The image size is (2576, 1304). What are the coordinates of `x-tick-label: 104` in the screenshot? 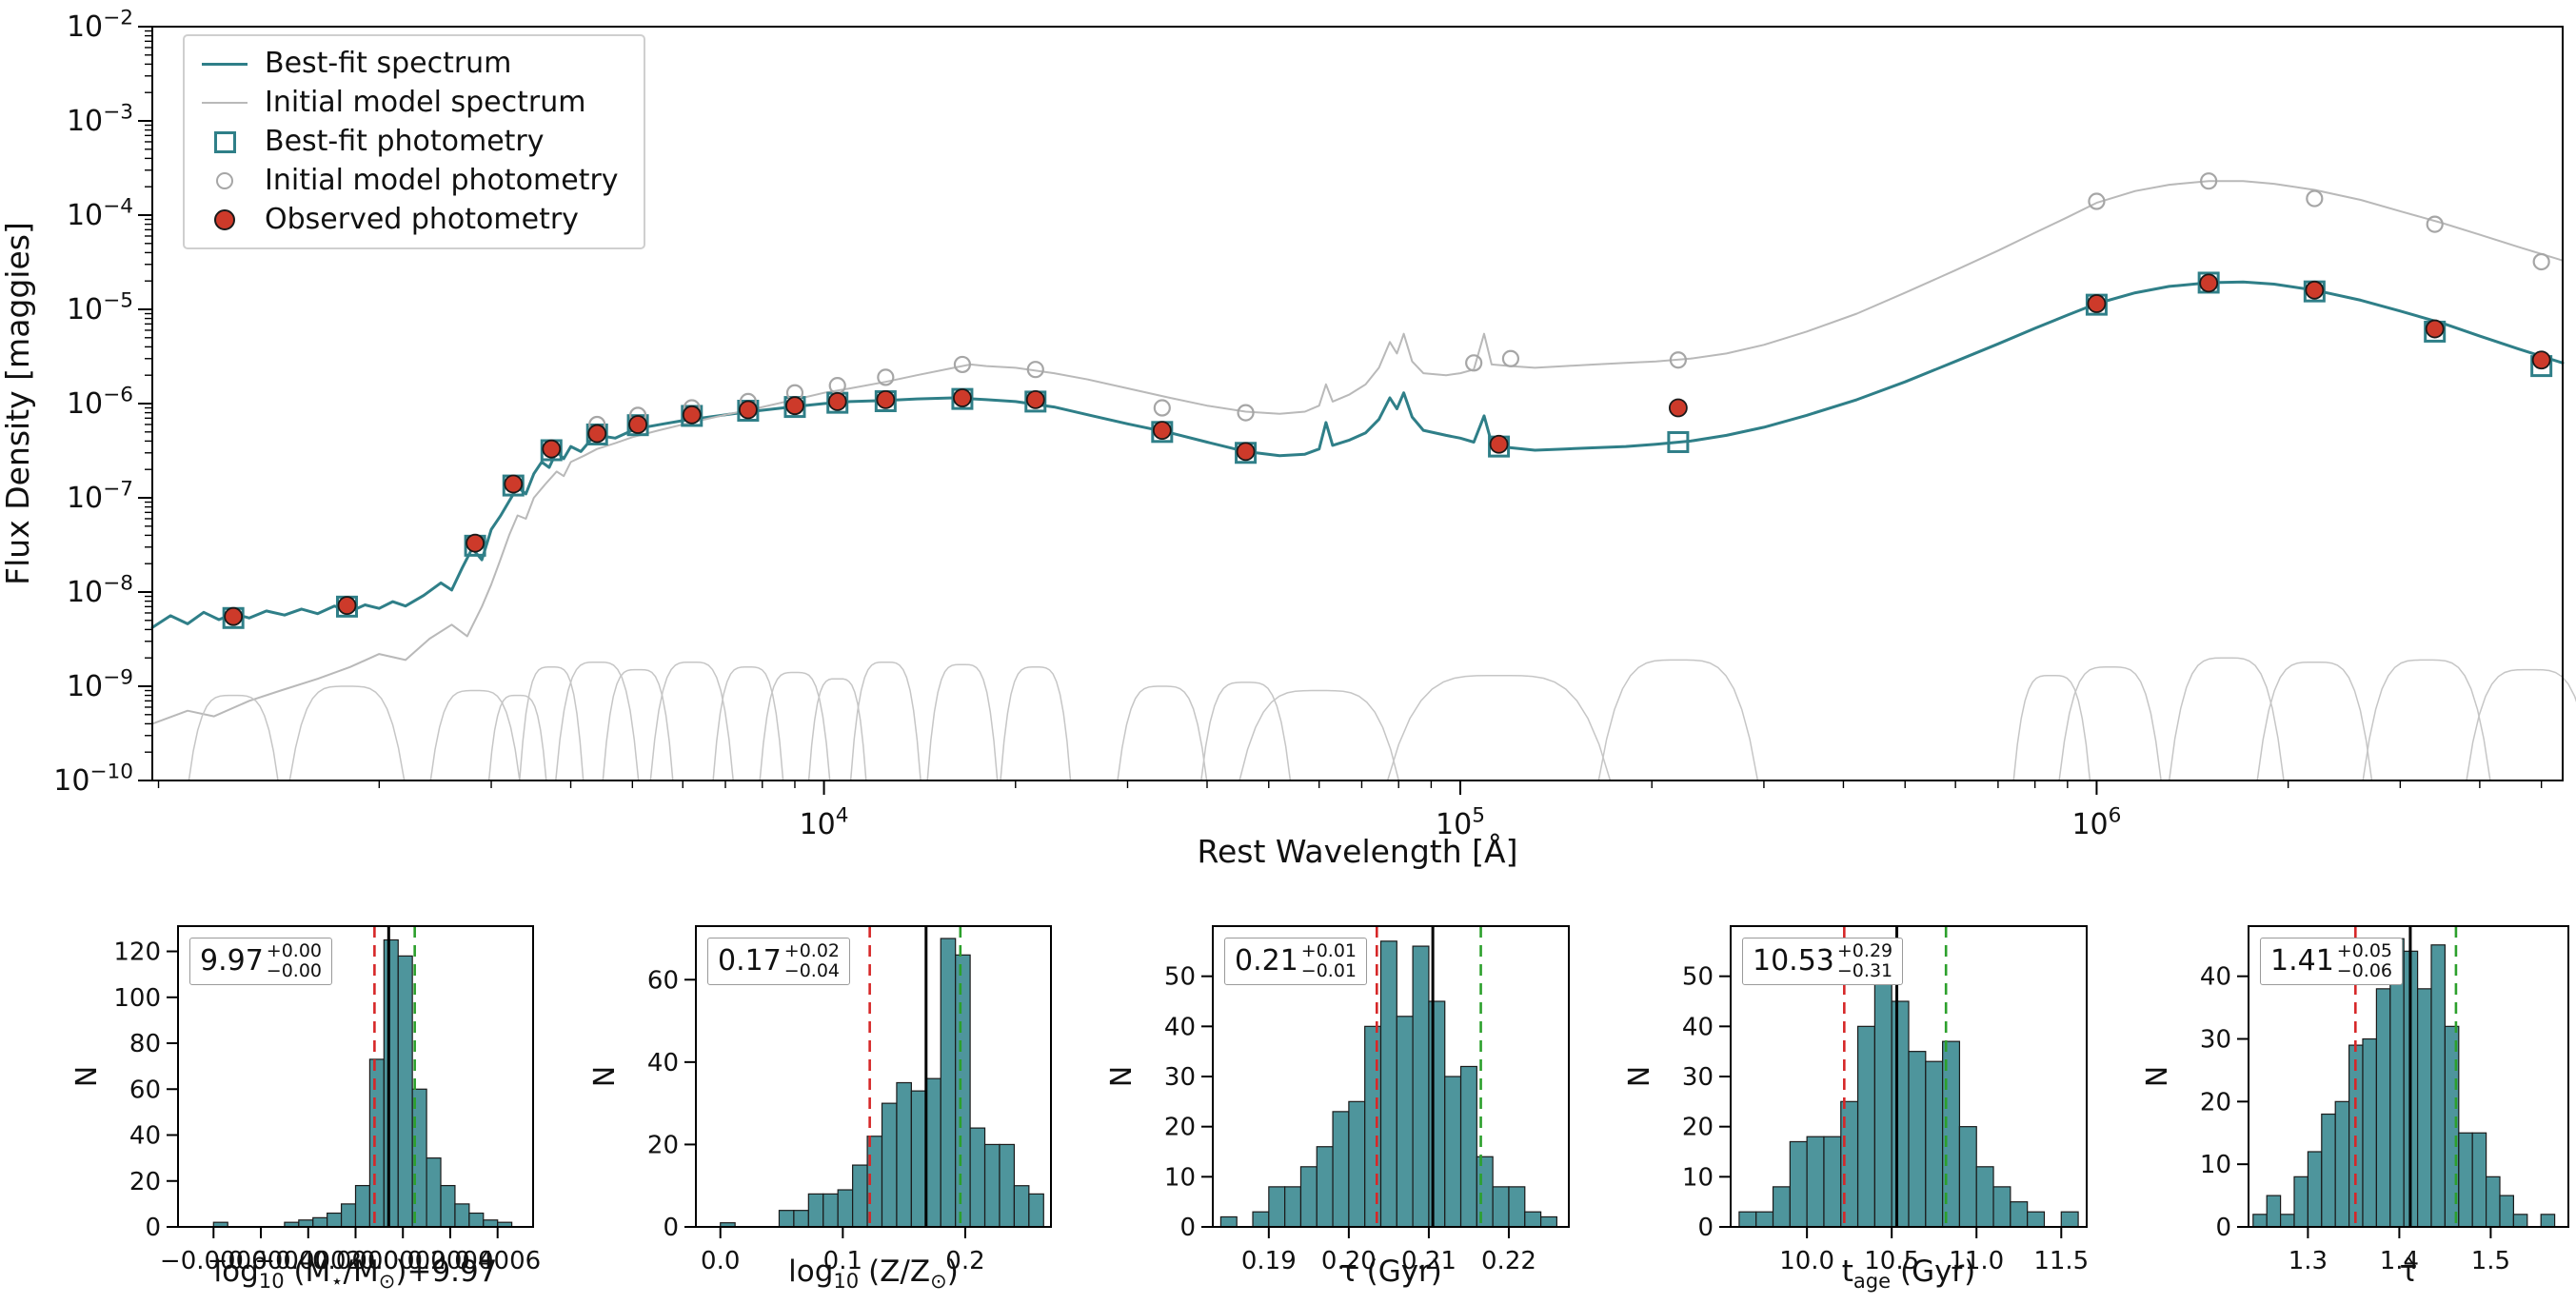 It's located at (824, 822).